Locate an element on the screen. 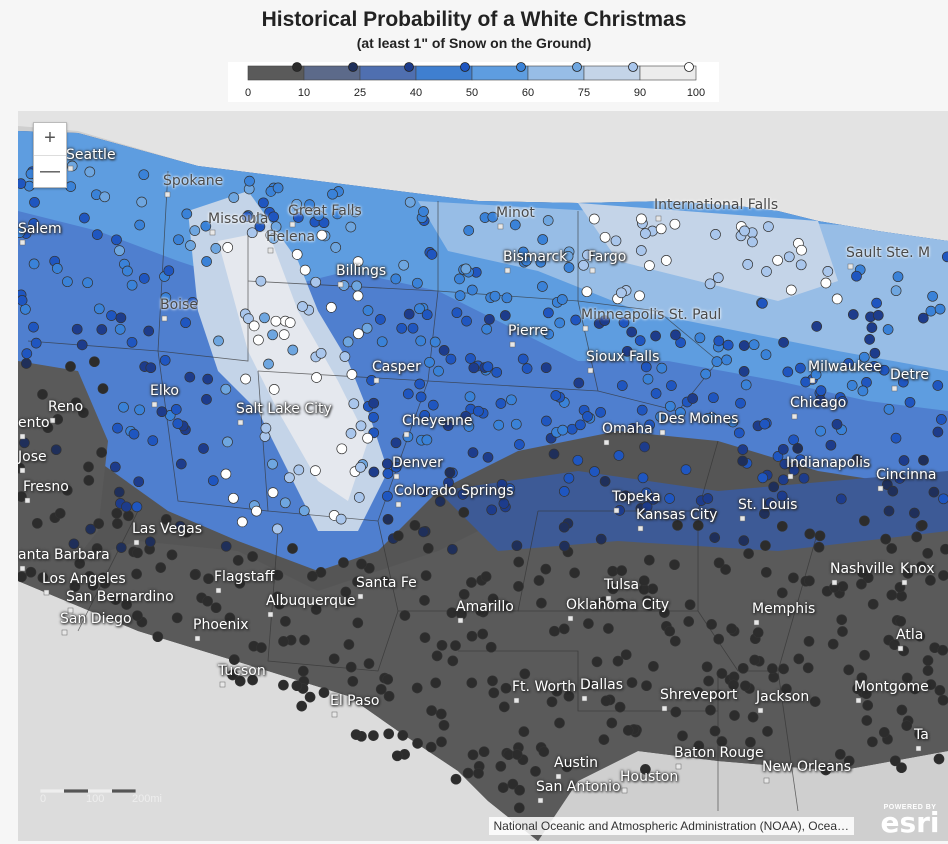  zoom-in-button: + is located at coordinates (50, 138).